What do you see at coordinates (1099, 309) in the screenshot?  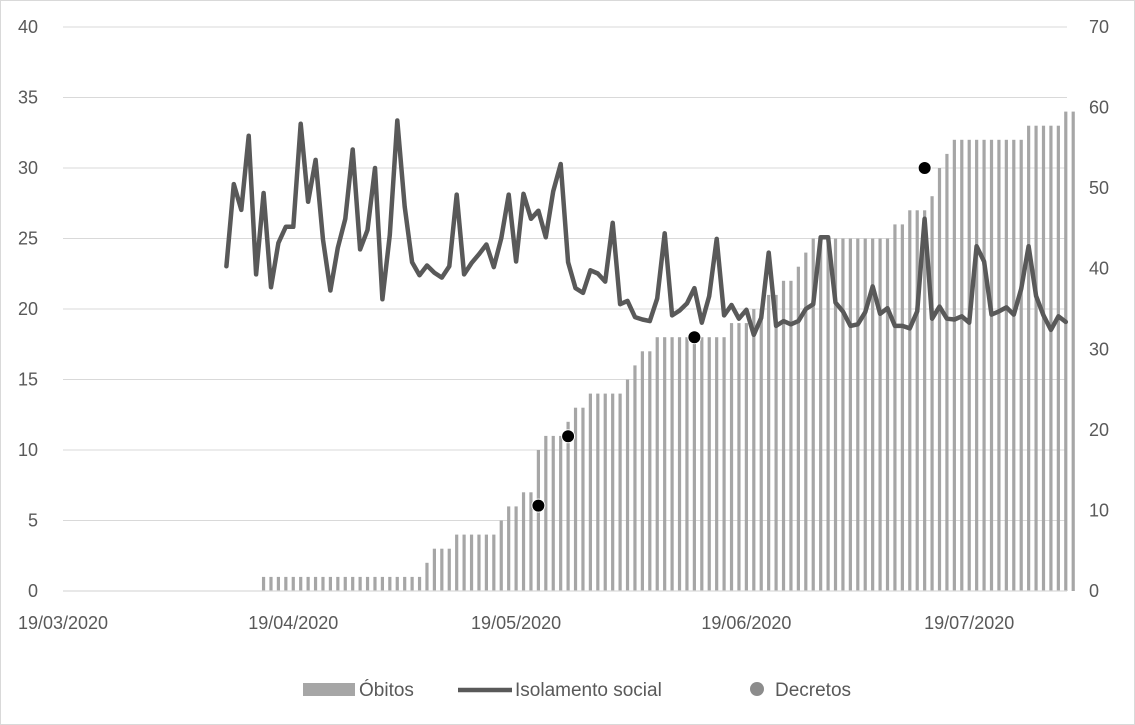 I see `y-axis-right-ticks: 0 10 20 30 40 50 60 70` at bounding box center [1099, 309].